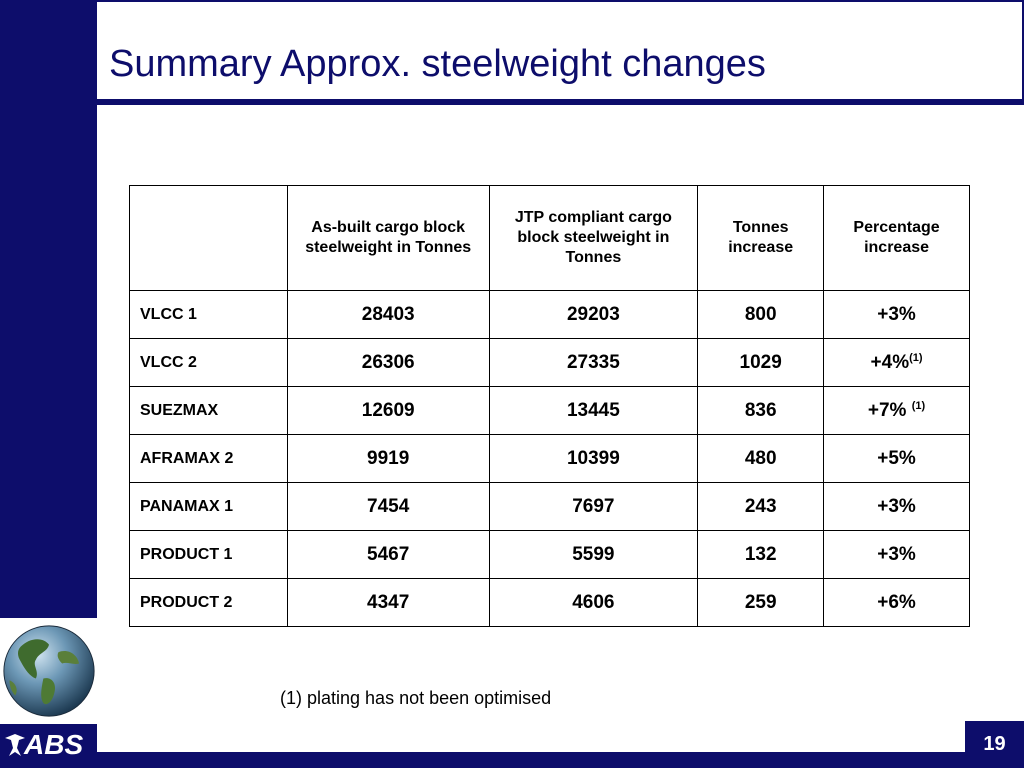 The image size is (1024, 768). I want to click on page-number-box: 19, so click(994, 744).